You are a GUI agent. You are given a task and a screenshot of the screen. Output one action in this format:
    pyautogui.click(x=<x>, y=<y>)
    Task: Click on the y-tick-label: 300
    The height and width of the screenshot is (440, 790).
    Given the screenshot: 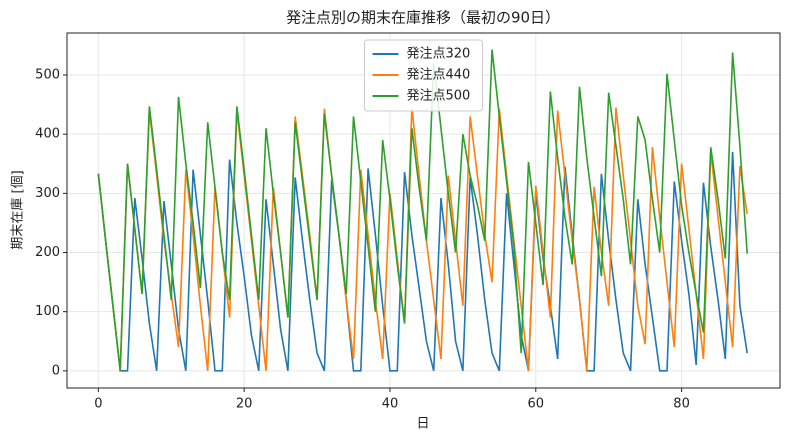 What is the action you would take?
    pyautogui.click(x=47, y=193)
    